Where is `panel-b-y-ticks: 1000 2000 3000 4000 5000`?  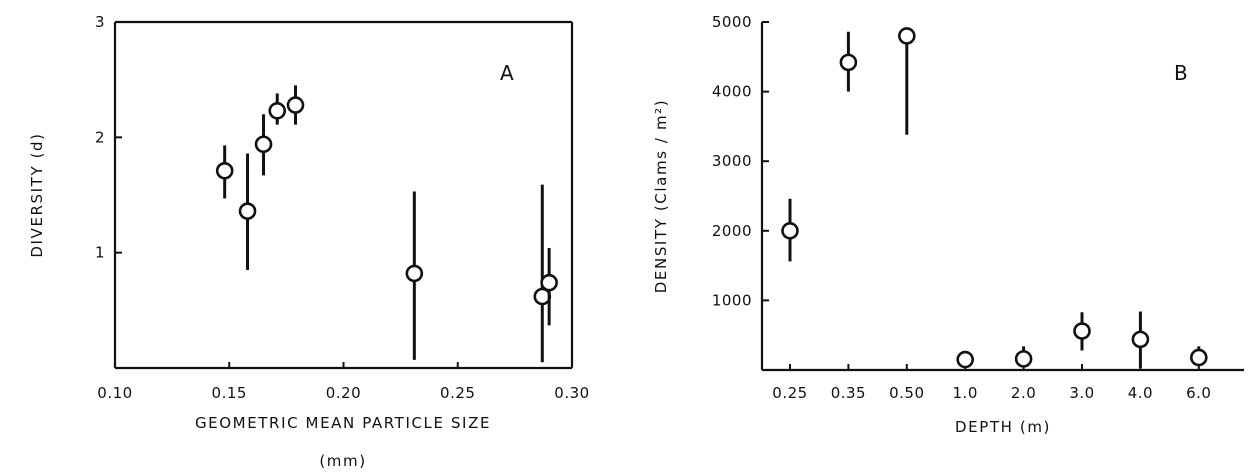
panel-b-y-ticks: 1000 2000 3000 4000 5000 is located at coordinates (740, 161).